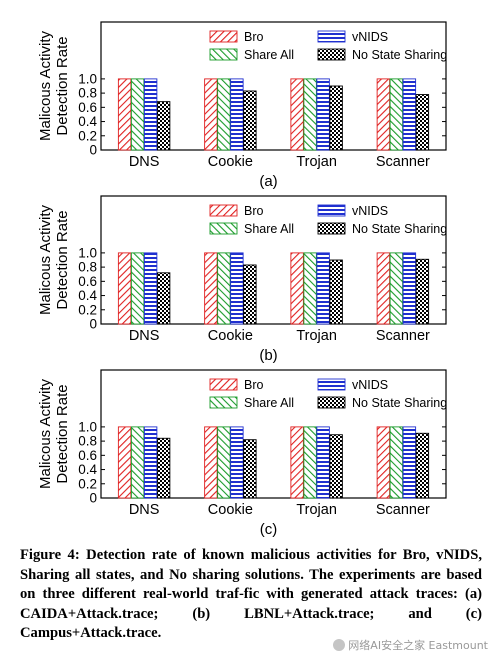 This screenshot has height=657, width=494. Describe the element at coordinates (268, 181) in the screenshot. I see `panel-label: (a)` at that location.